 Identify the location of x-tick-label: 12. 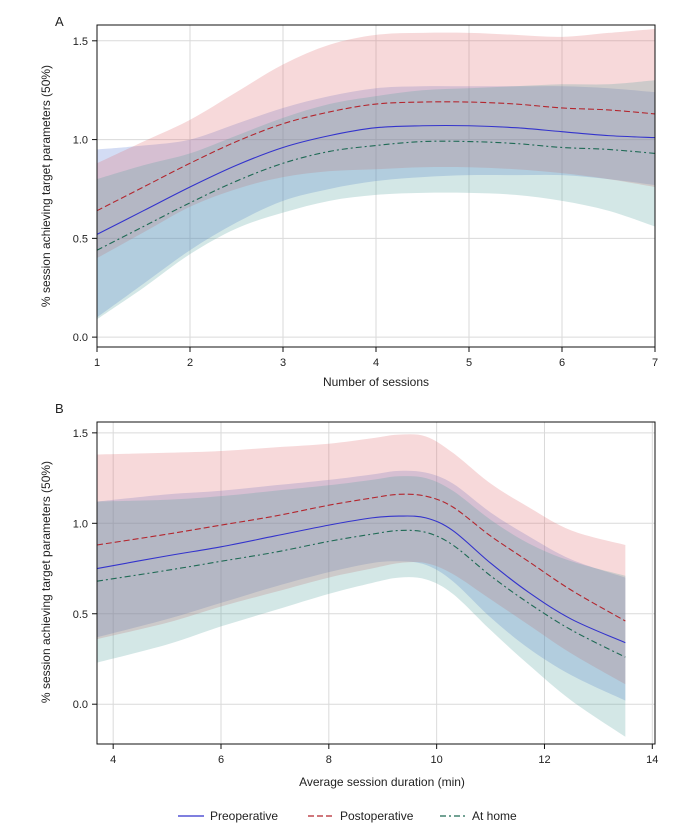
(544, 760).